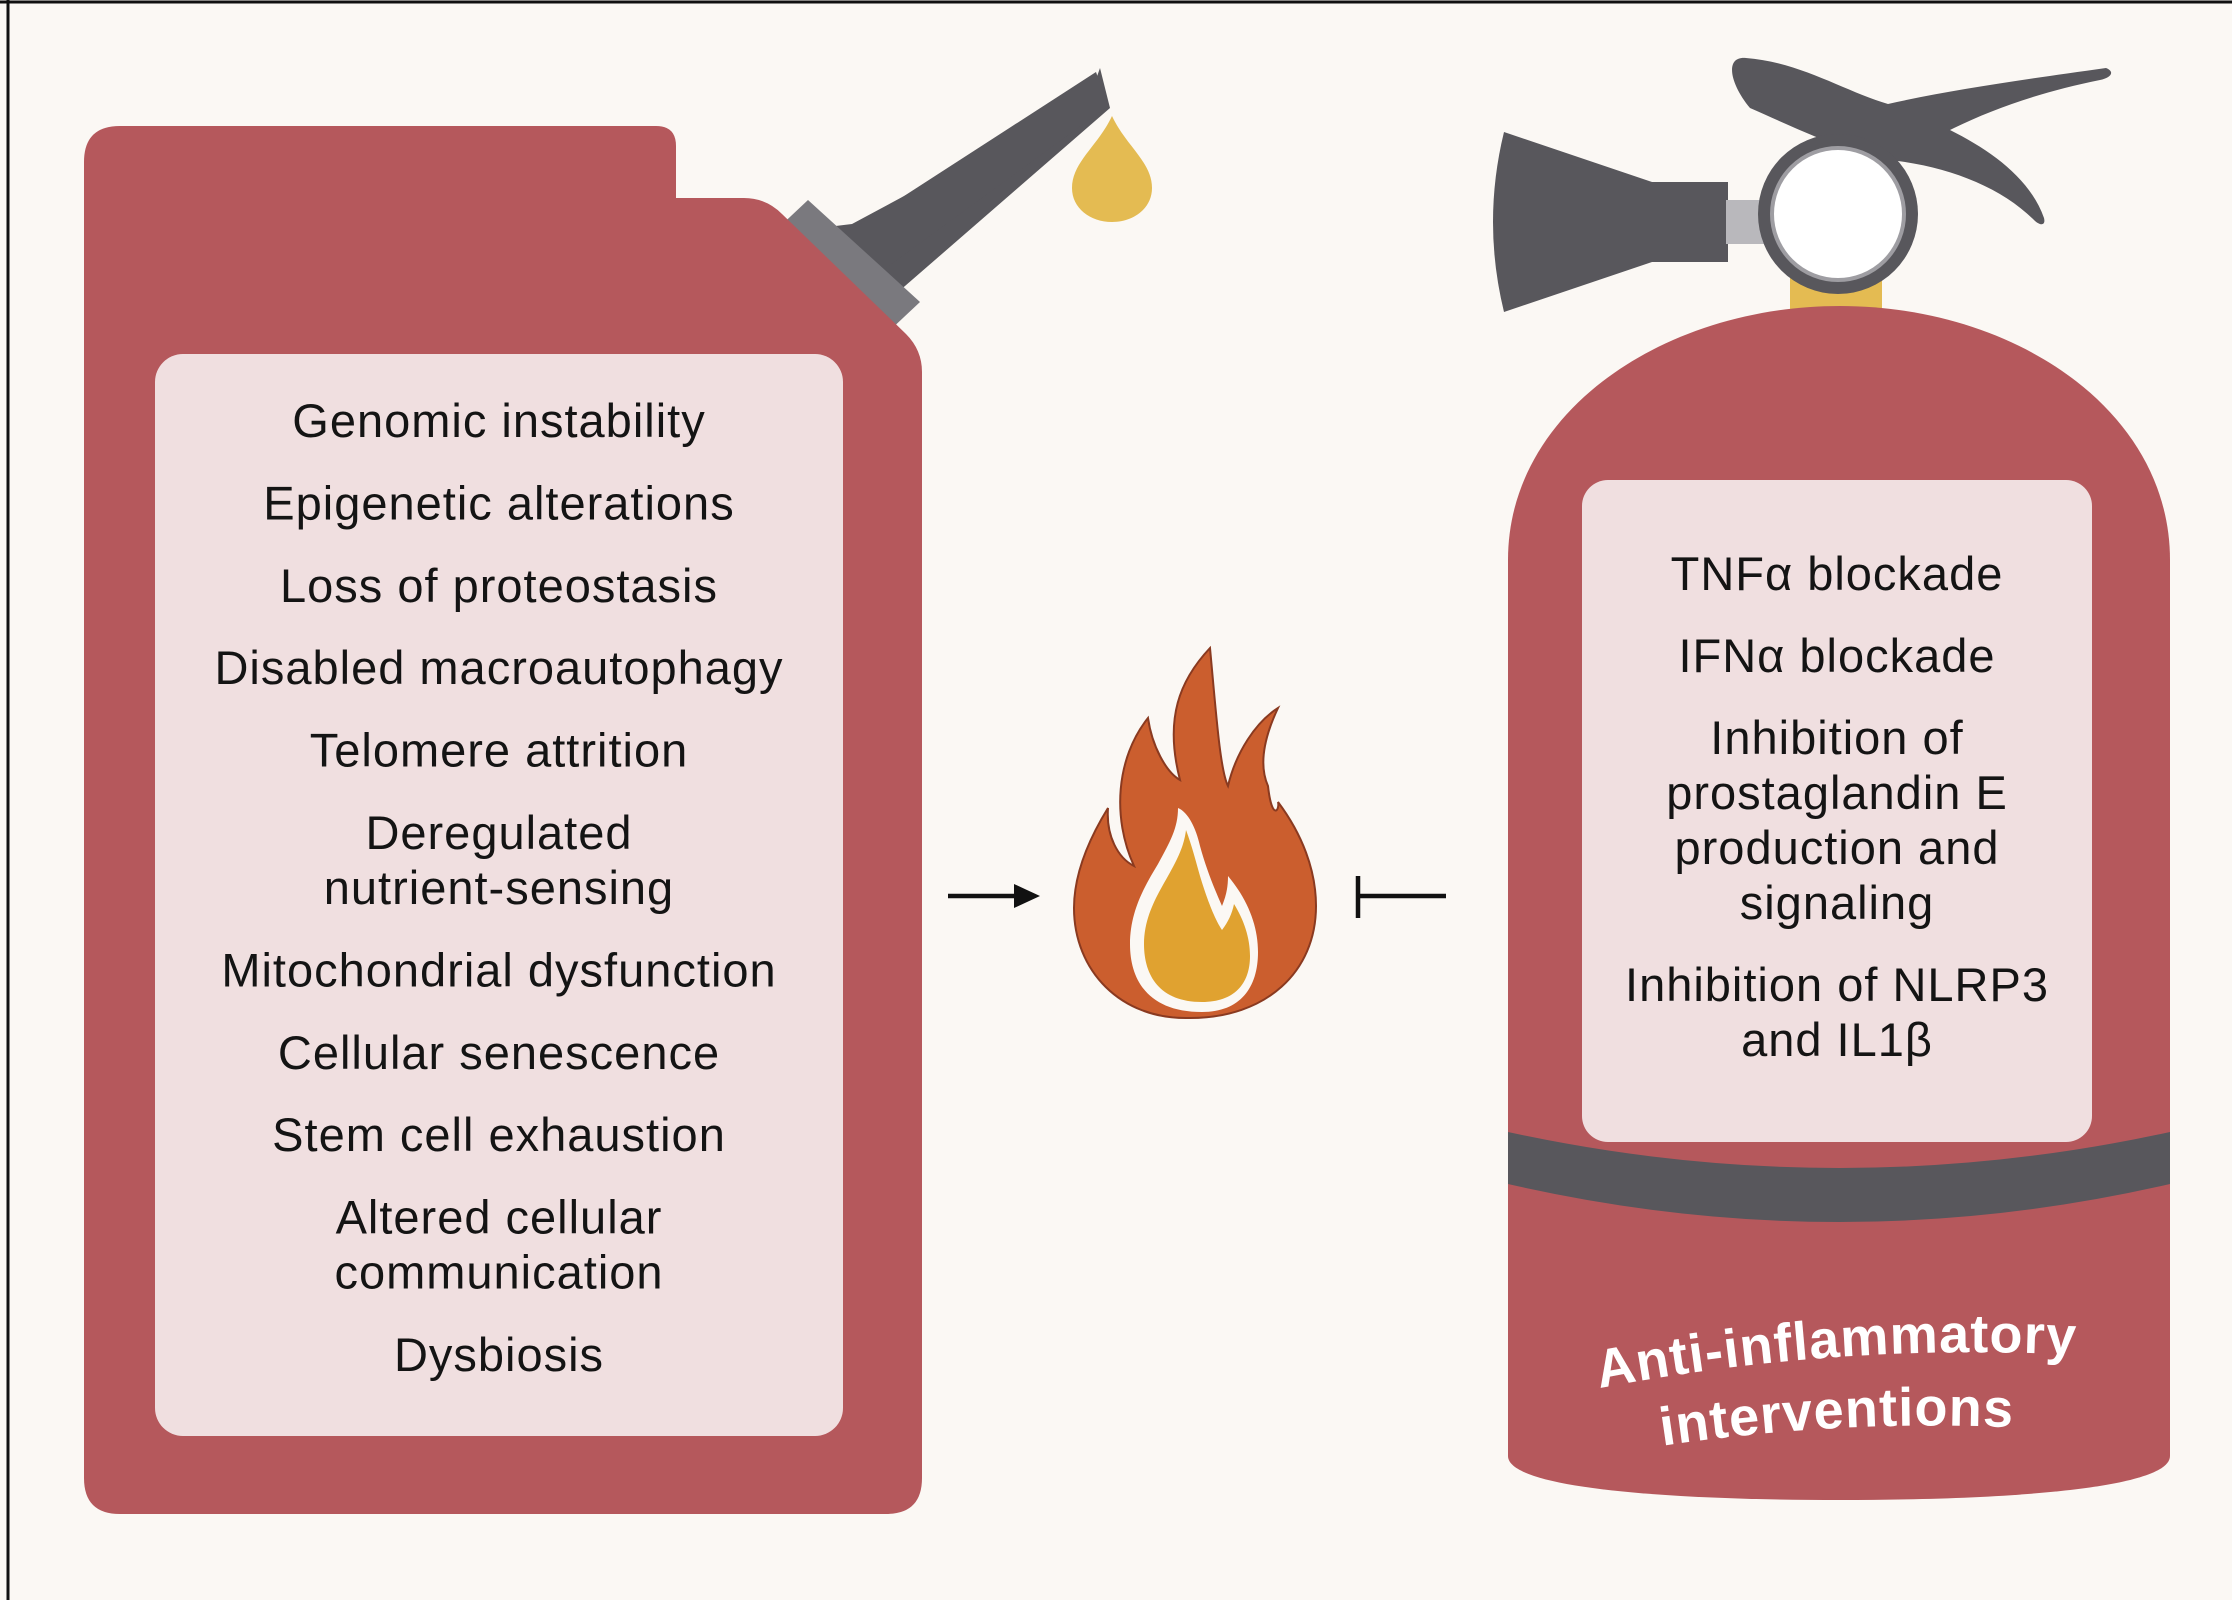 Image resolution: width=2232 pixels, height=1600 pixels. What do you see at coordinates (1837, 573) in the screenshot?
I see `intervention-item: TNFα blockade` at bounding box center [1837, 573].